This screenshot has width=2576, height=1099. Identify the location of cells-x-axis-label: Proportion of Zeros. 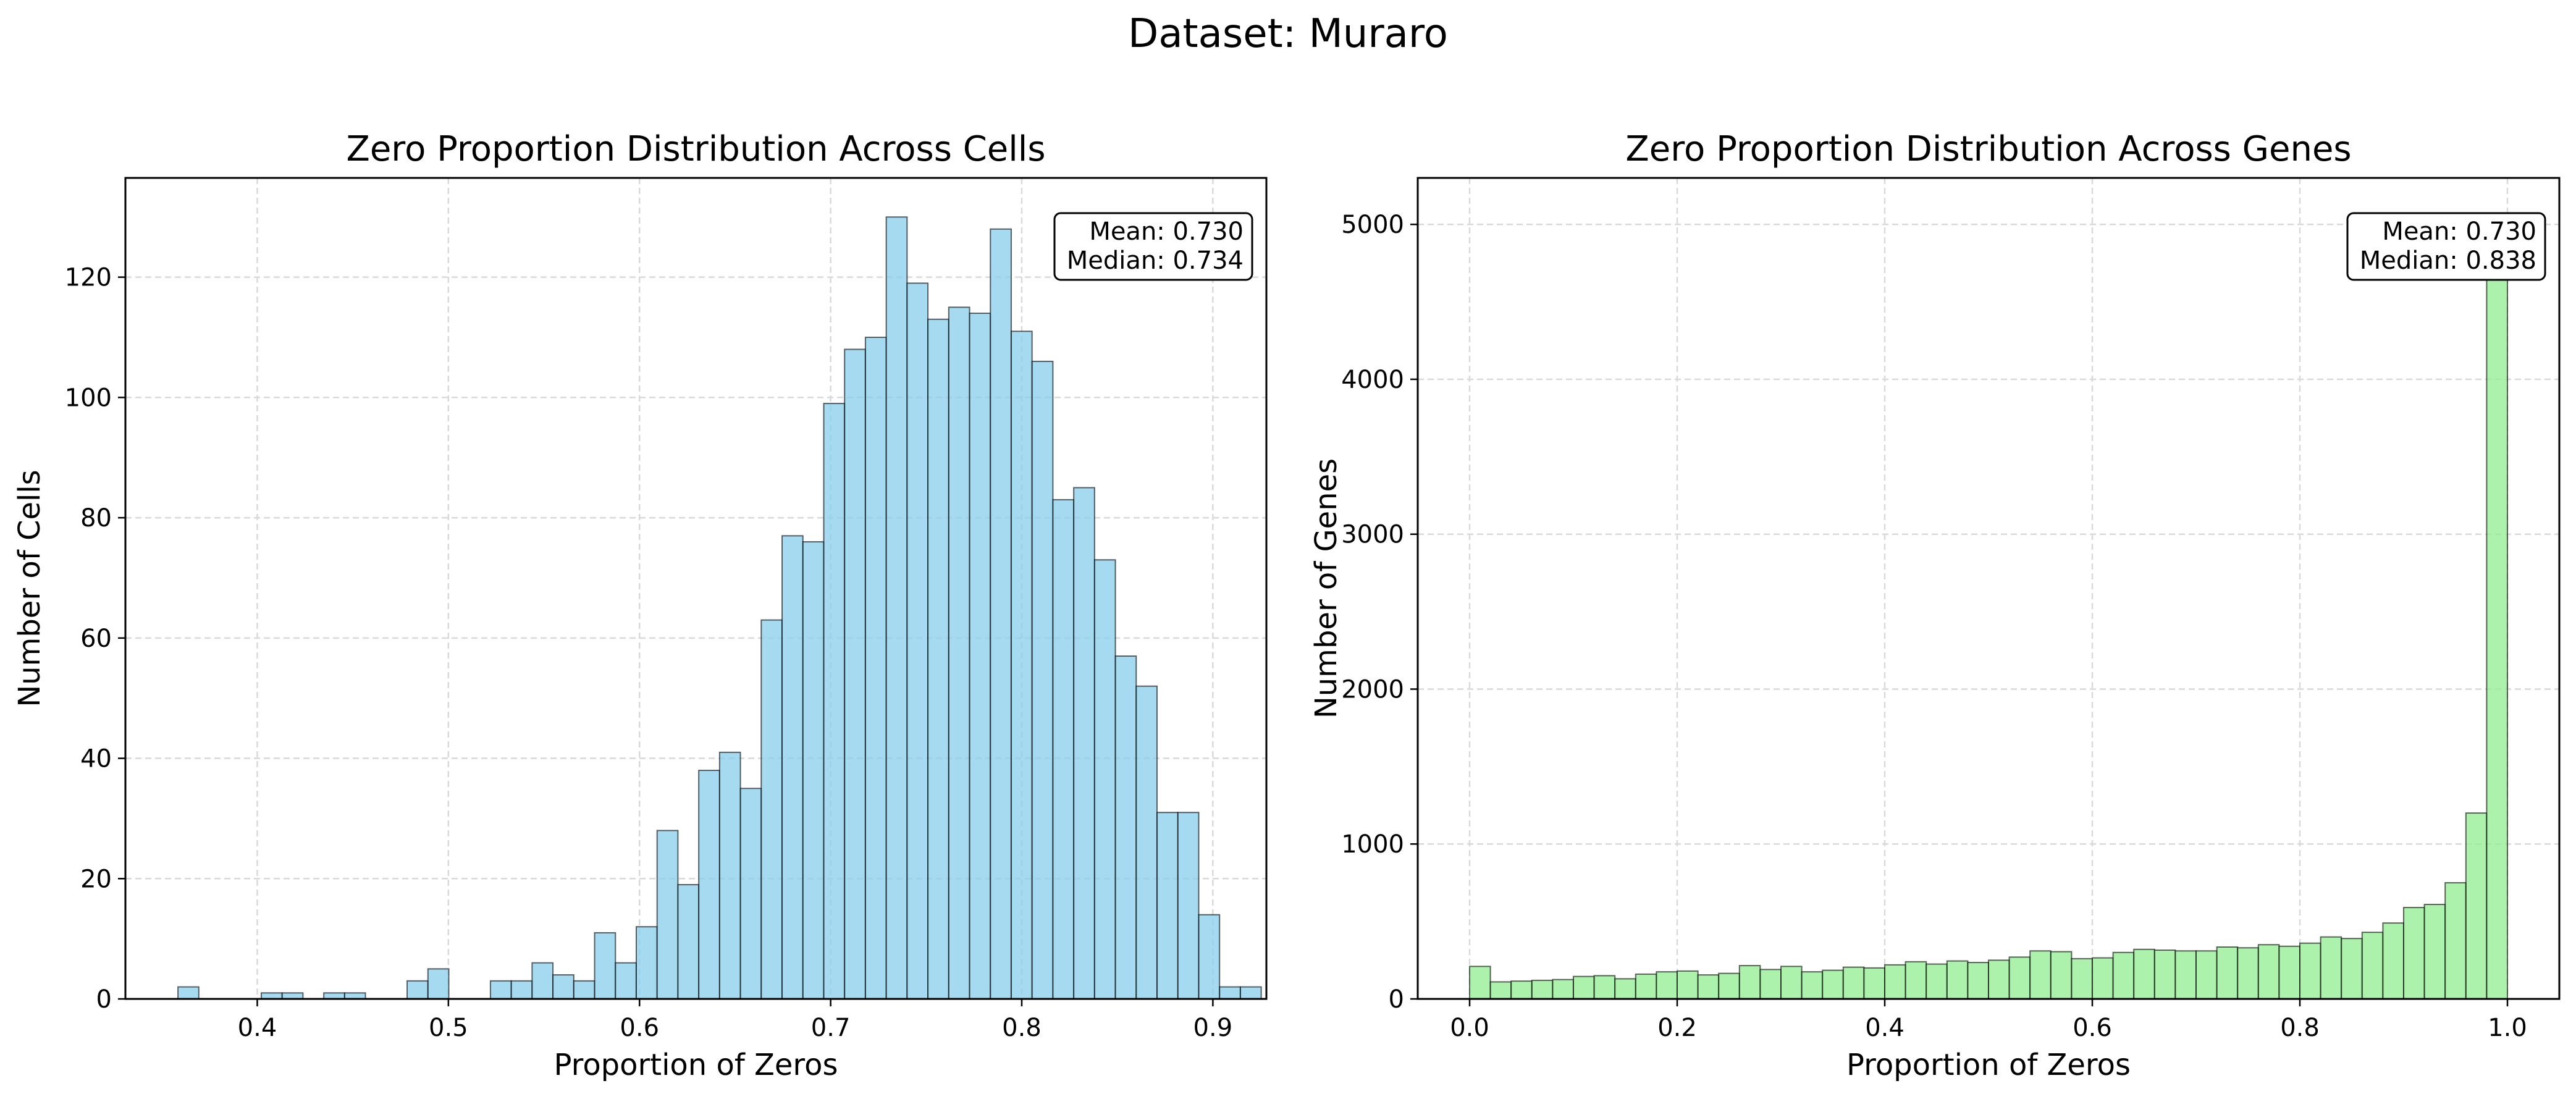
(696, 1065).